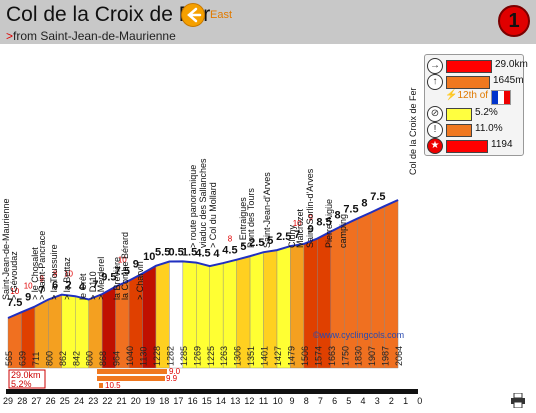  Describe the element at coordinates (82, 287) in the screenshot. I see `gradient-label: 4` at that location.